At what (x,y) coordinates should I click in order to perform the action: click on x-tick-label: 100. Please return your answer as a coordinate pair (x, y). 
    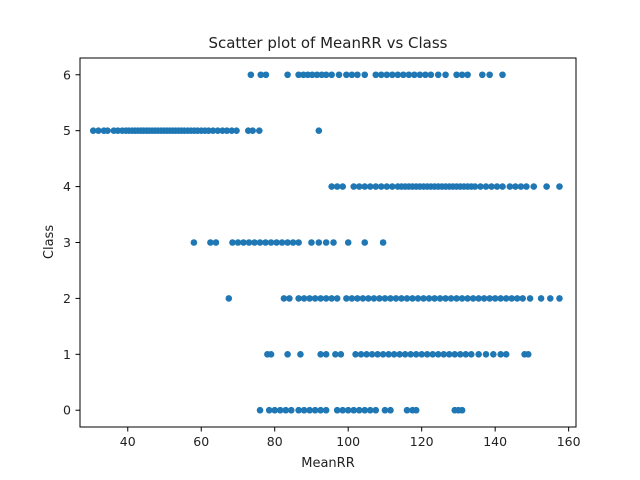
    Looking at the image, I should click on (348, 441).